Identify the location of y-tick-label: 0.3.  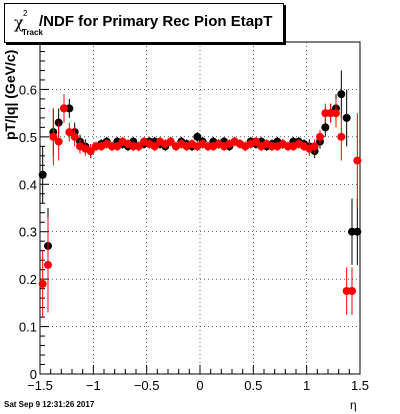
(28, 232).